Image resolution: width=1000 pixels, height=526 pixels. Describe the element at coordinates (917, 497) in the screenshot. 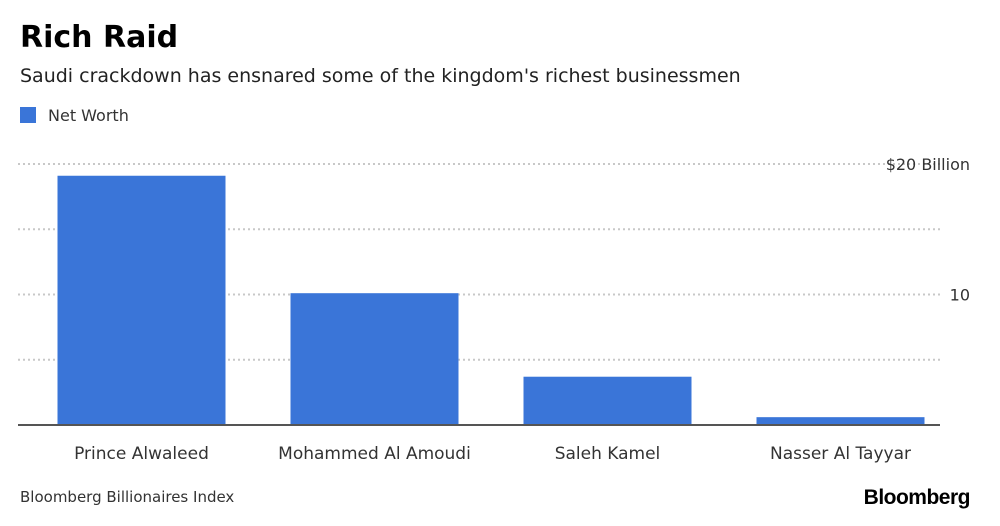

I see `bloomberg-logo: Bloomberg` at that location.